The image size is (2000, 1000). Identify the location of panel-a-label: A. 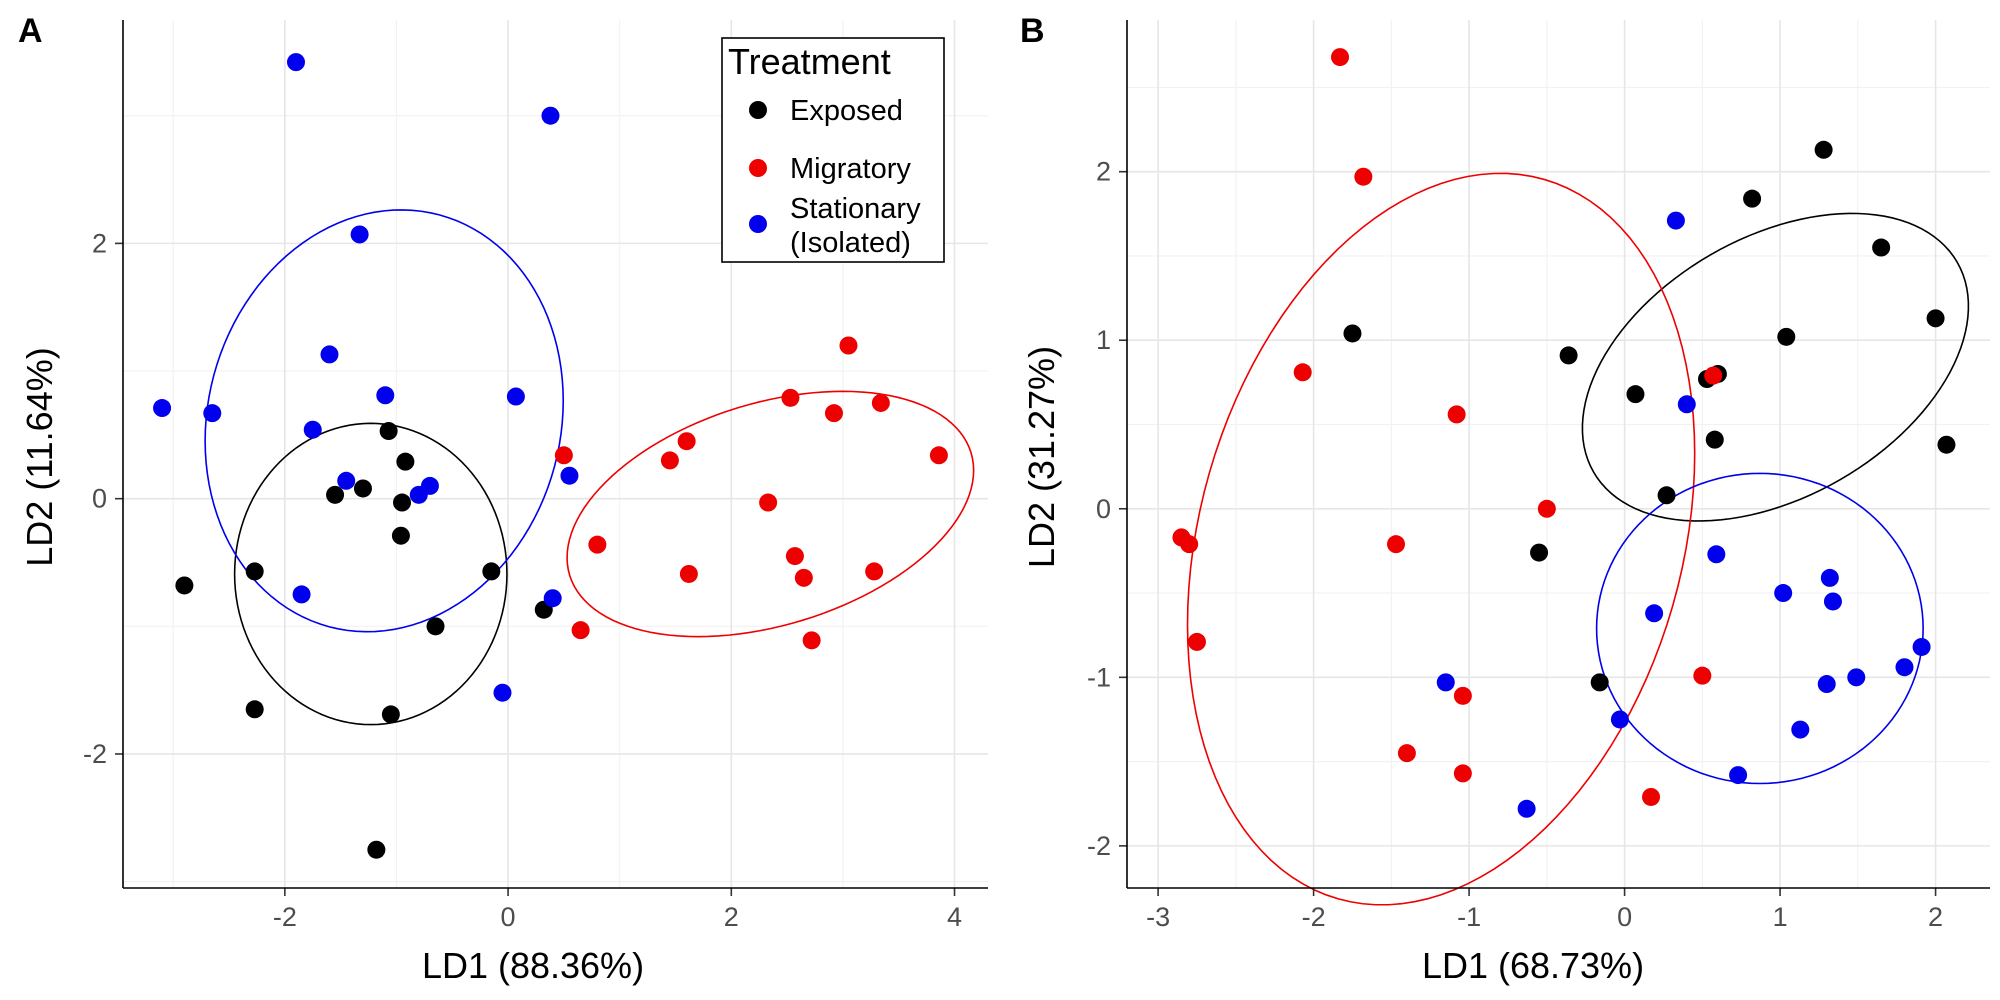
(30, 31).